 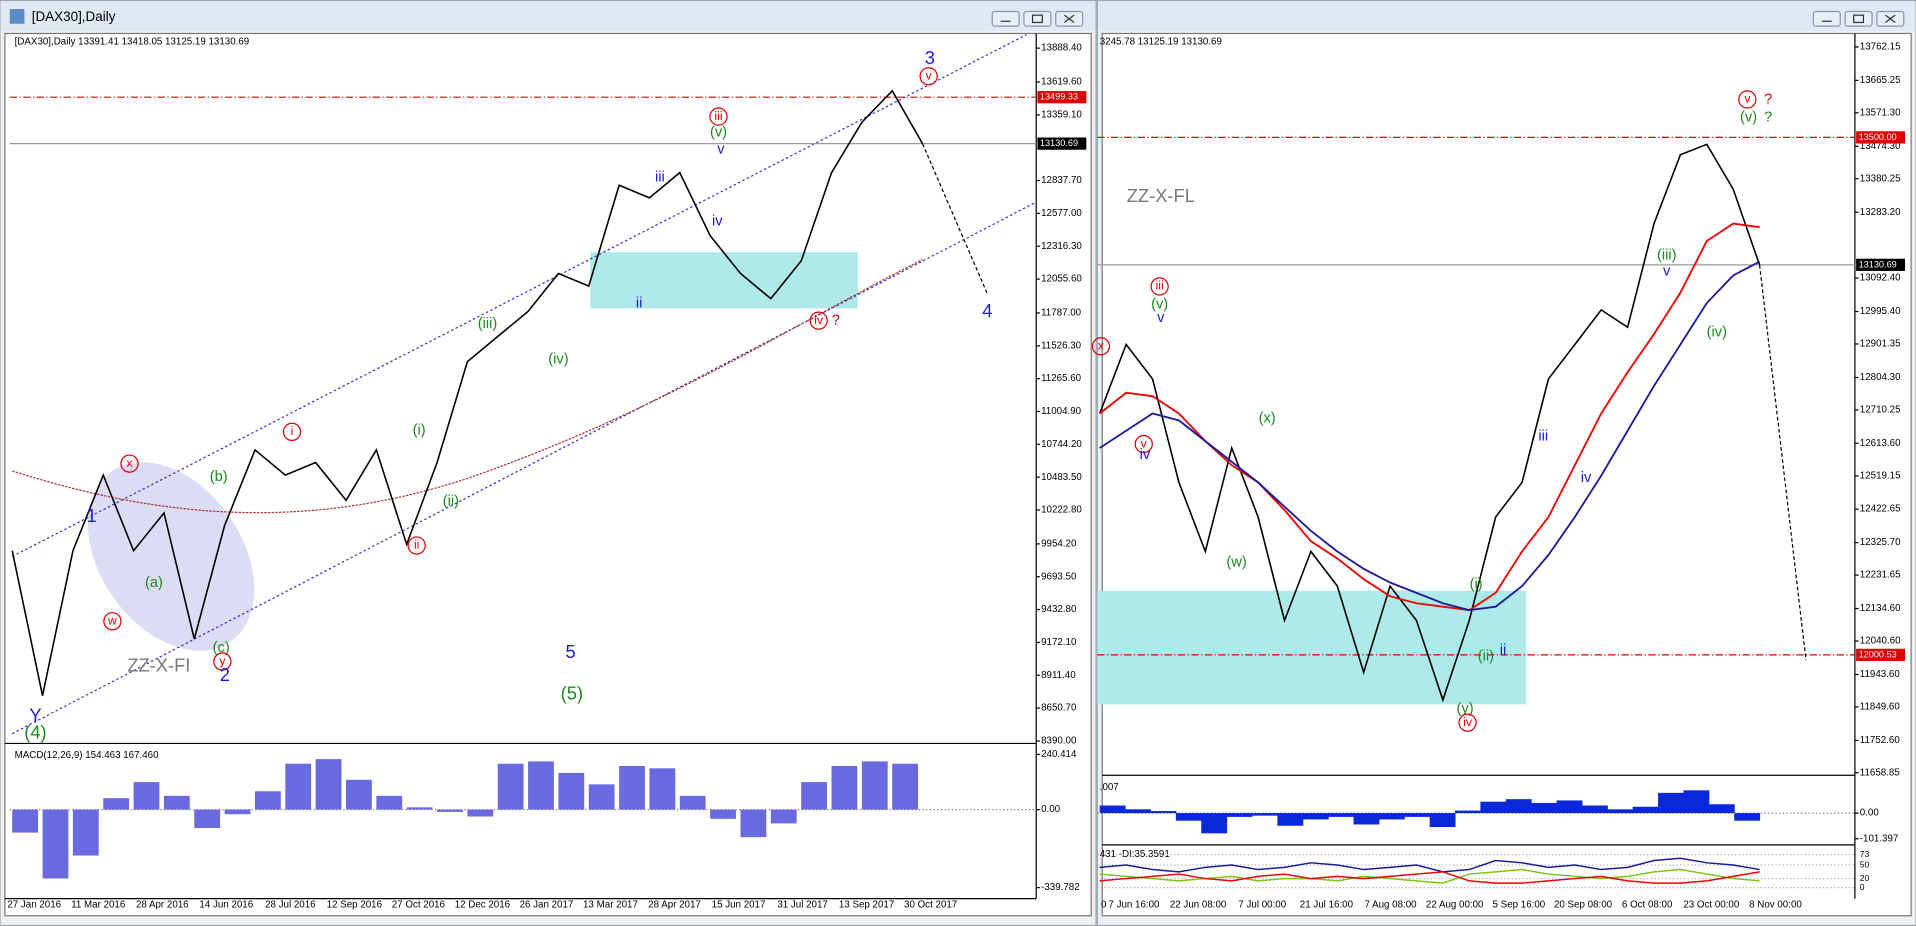 I want to click on wave-label: ?, so click(x=1768, y=118).